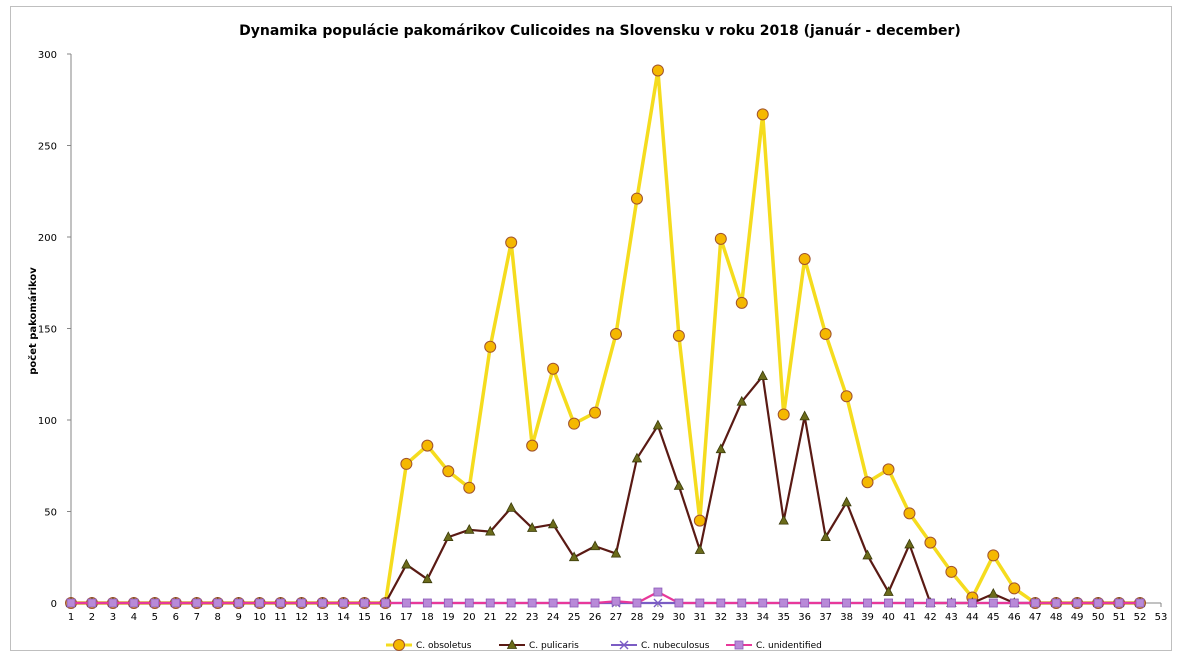 This screenshot has height=657, width=1183. I want to click on x-tick-label: 37, so click(825, 617).